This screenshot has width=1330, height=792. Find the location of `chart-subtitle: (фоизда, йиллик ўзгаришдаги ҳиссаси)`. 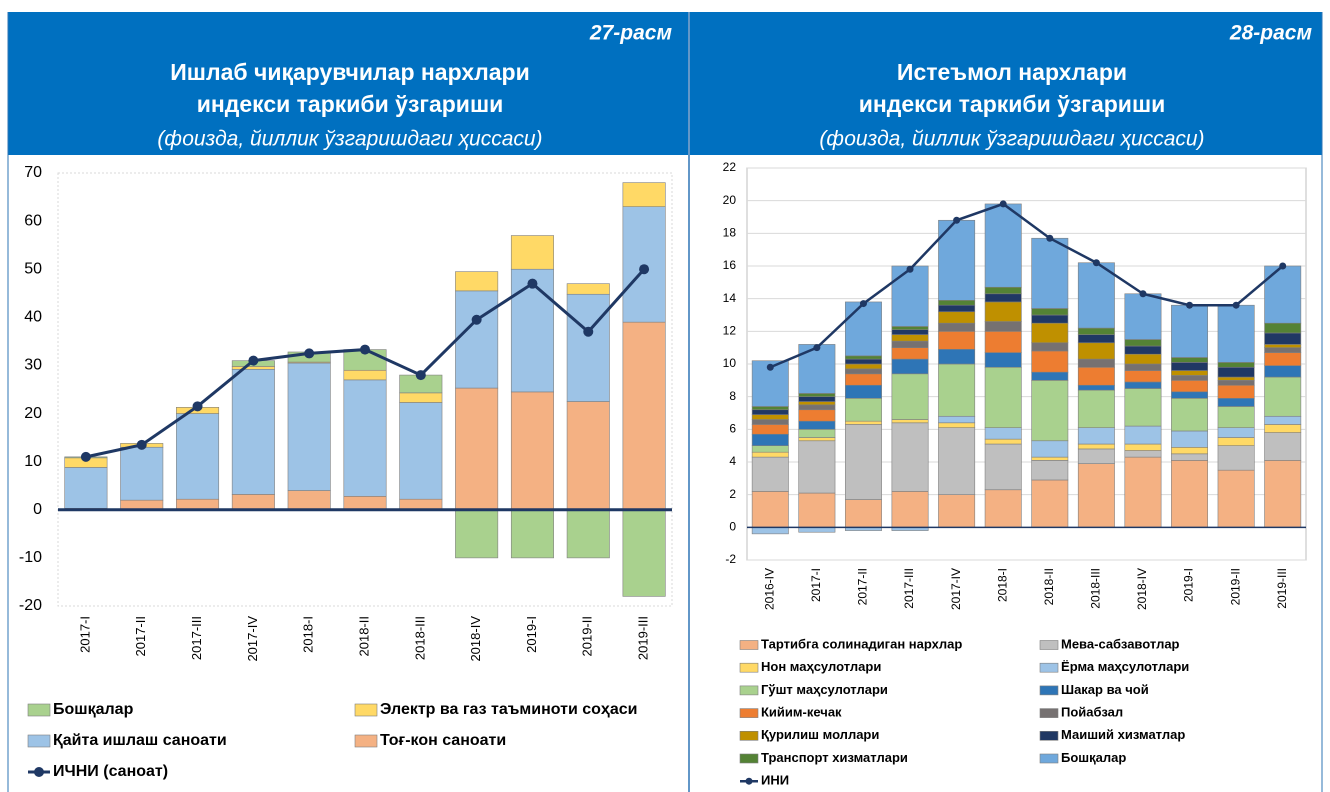

chart-subtitle: (фоизда, йиллик ўзгаришдаги ҳиссаси) is located at coordinates (349, 139).